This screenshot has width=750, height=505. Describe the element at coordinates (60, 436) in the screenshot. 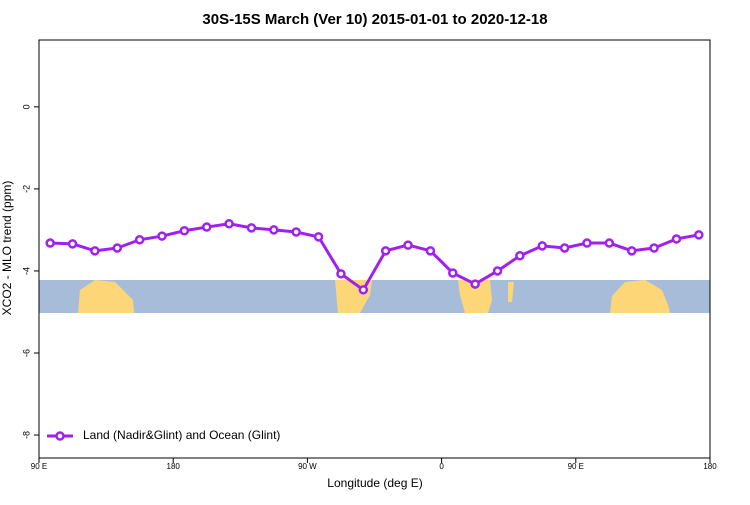

I see `legend-marker` at that location.